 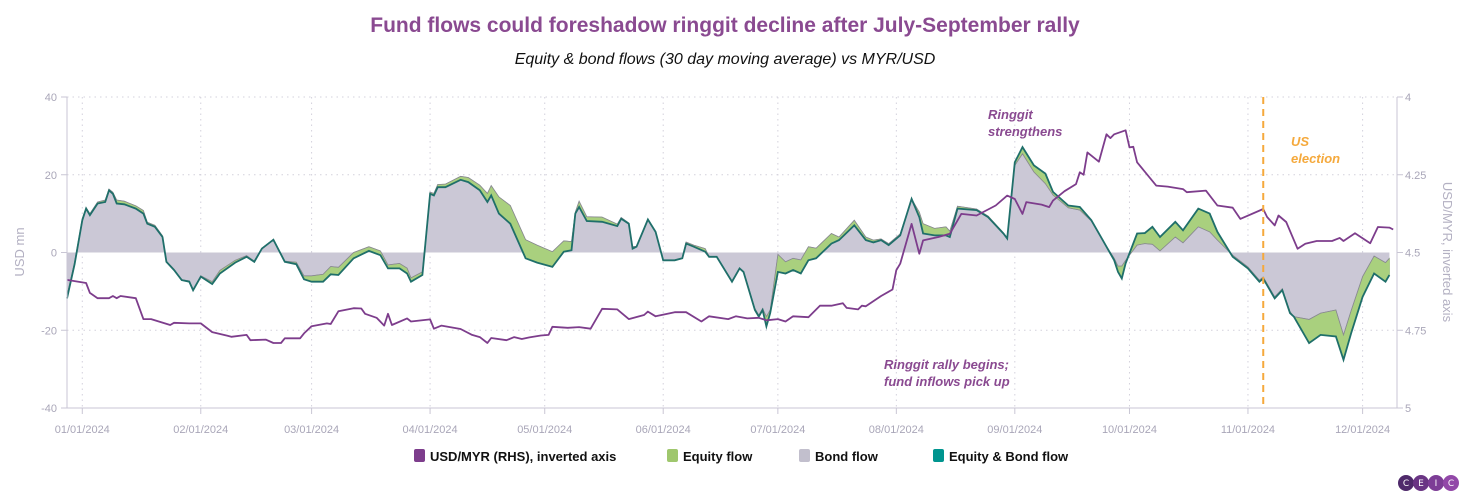 What do you see at coordinates (19, 251) in the screenshot?
I see `y-axis-label: USD mn` at bounding box center [19, 251].